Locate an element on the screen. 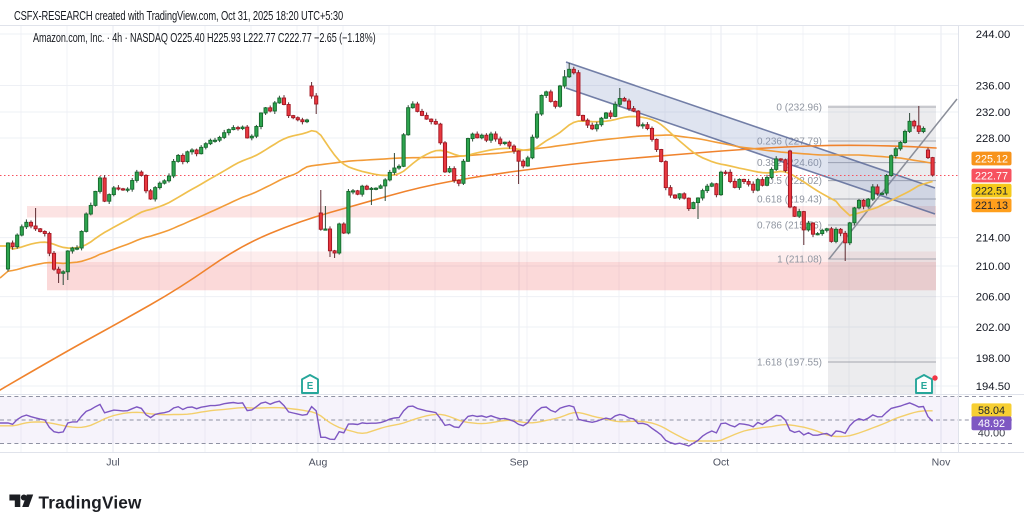 Image resolution: width=1024 pixels, height=532 pixels. svg-text: 236.00 is located at coordinates (993, 86).